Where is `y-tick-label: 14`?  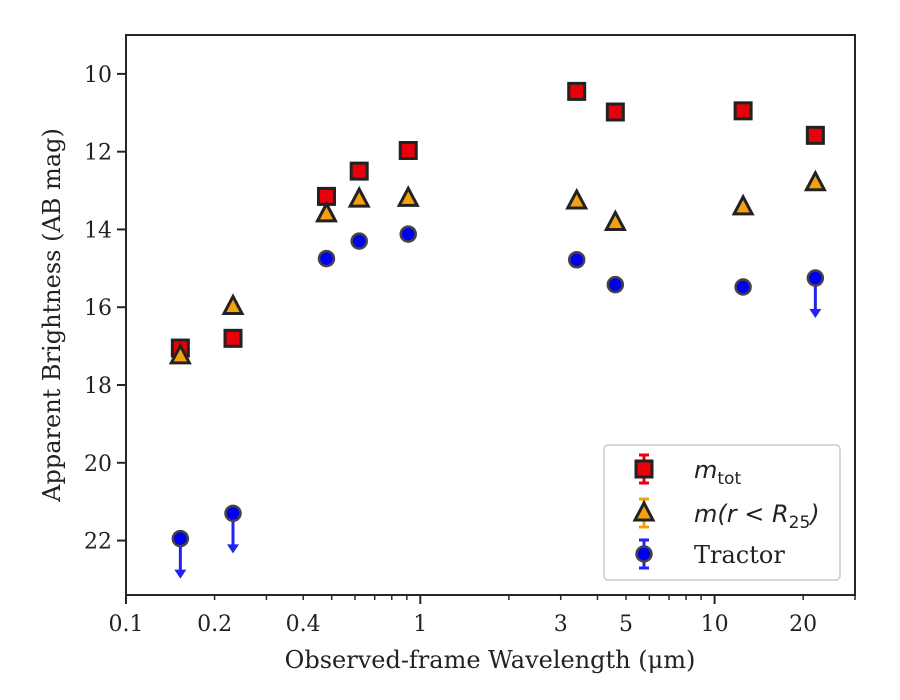
y-tick-label: 14 is located at coordinates (98, 230).